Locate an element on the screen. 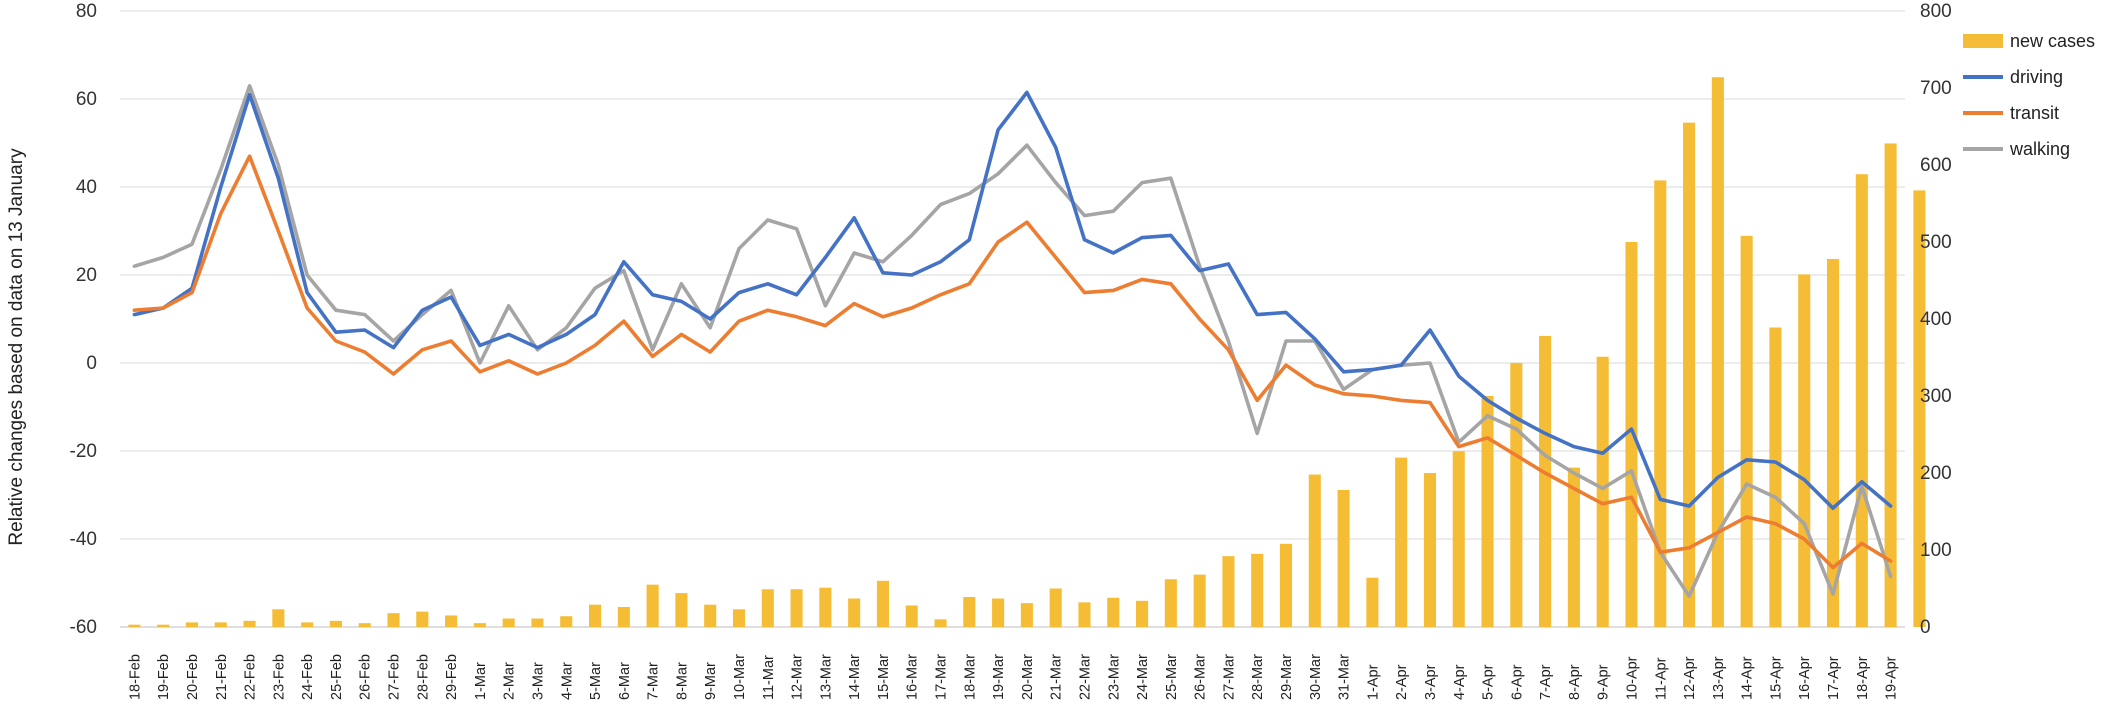  x-tick-label: 31-Mar is located at coordinates (1345, 677).